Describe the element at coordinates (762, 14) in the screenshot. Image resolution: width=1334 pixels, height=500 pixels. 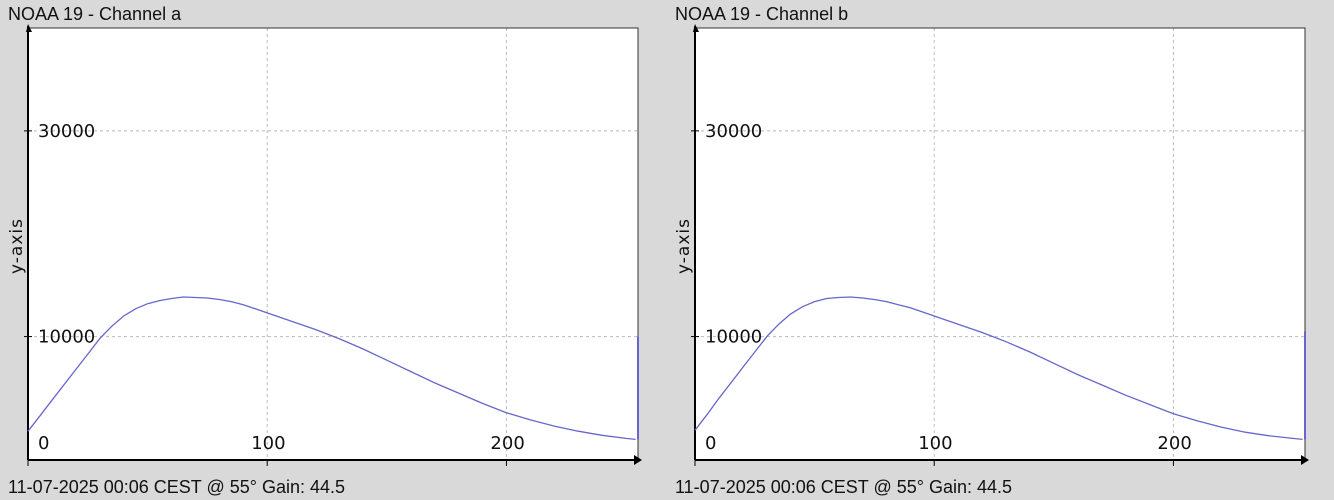
I see `chart-title: NOAA 19 - Channel b` at that location.